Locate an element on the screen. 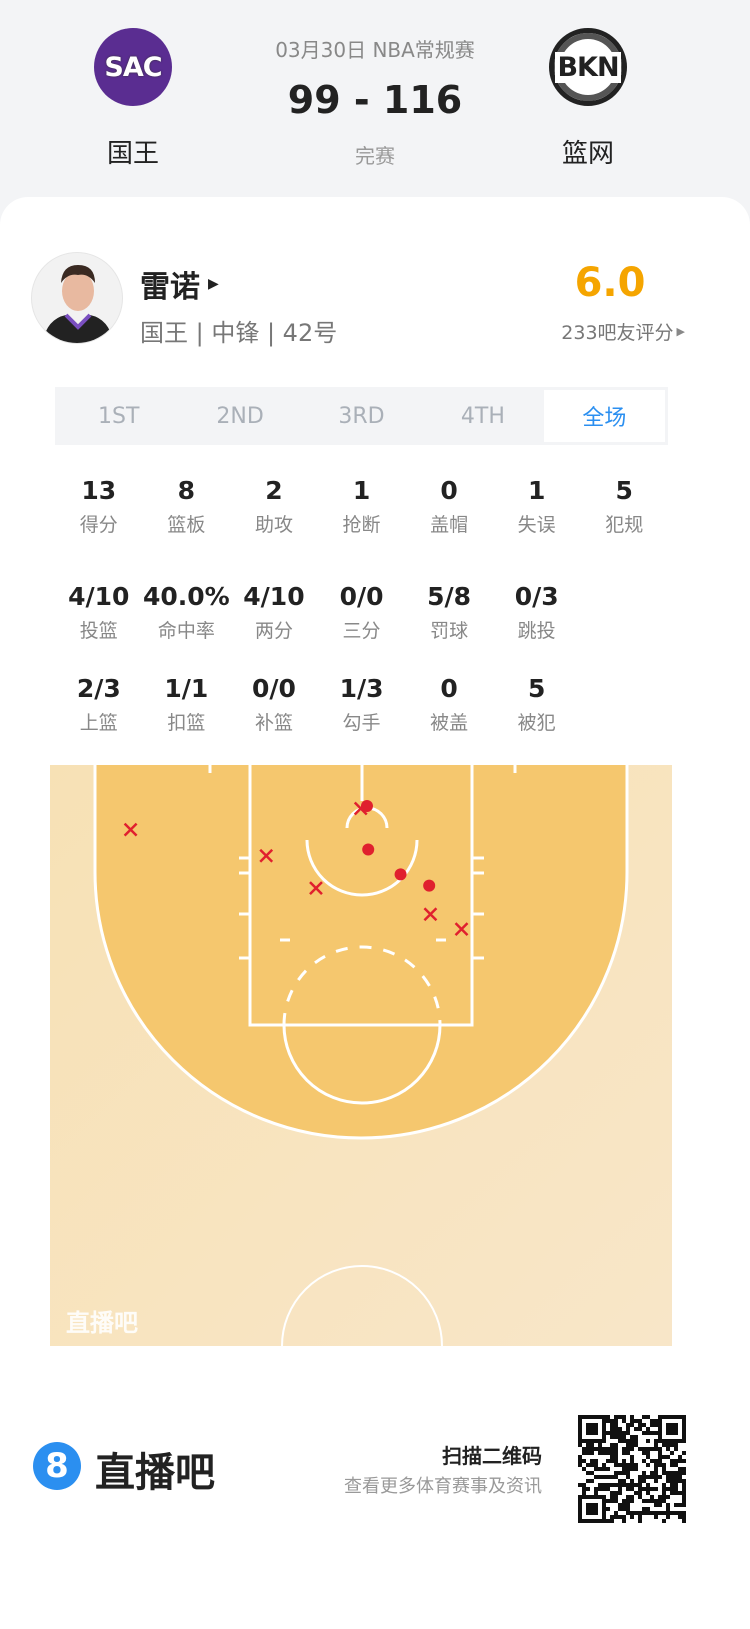  lane-hash-marks is located at coordinates (361, 908).